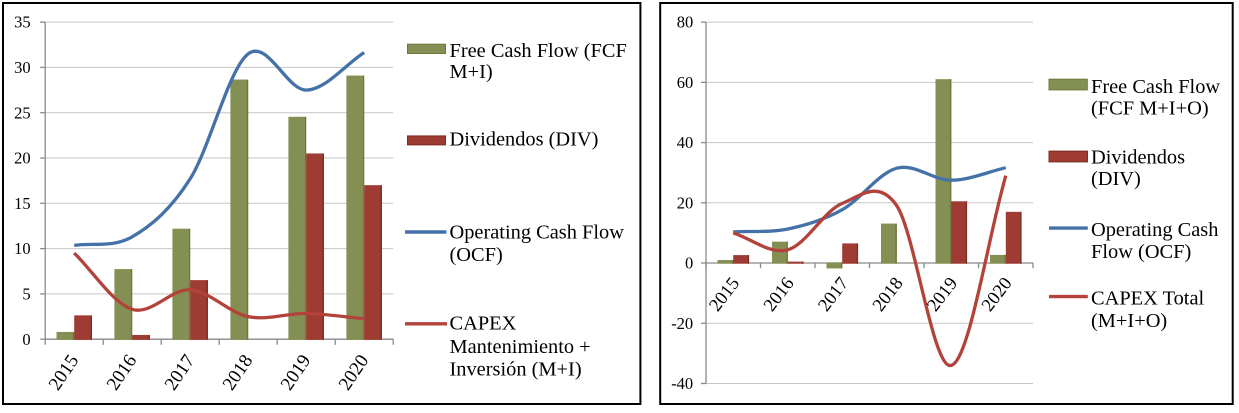 The width and height of the screenshot is (1239, 413). I want to click on svg-text: 25, so click(22, 112).